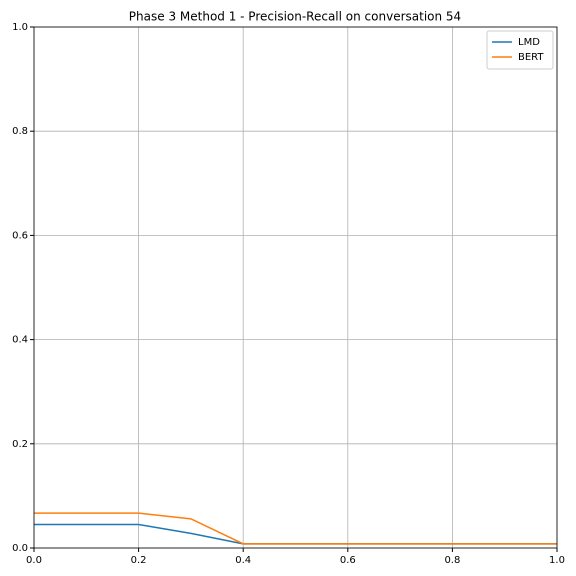 This screenshot has height=576, width=576. Describe the element at coordinates (529, 42) in the screenshot. I see `legend-label: LMD` at that location.